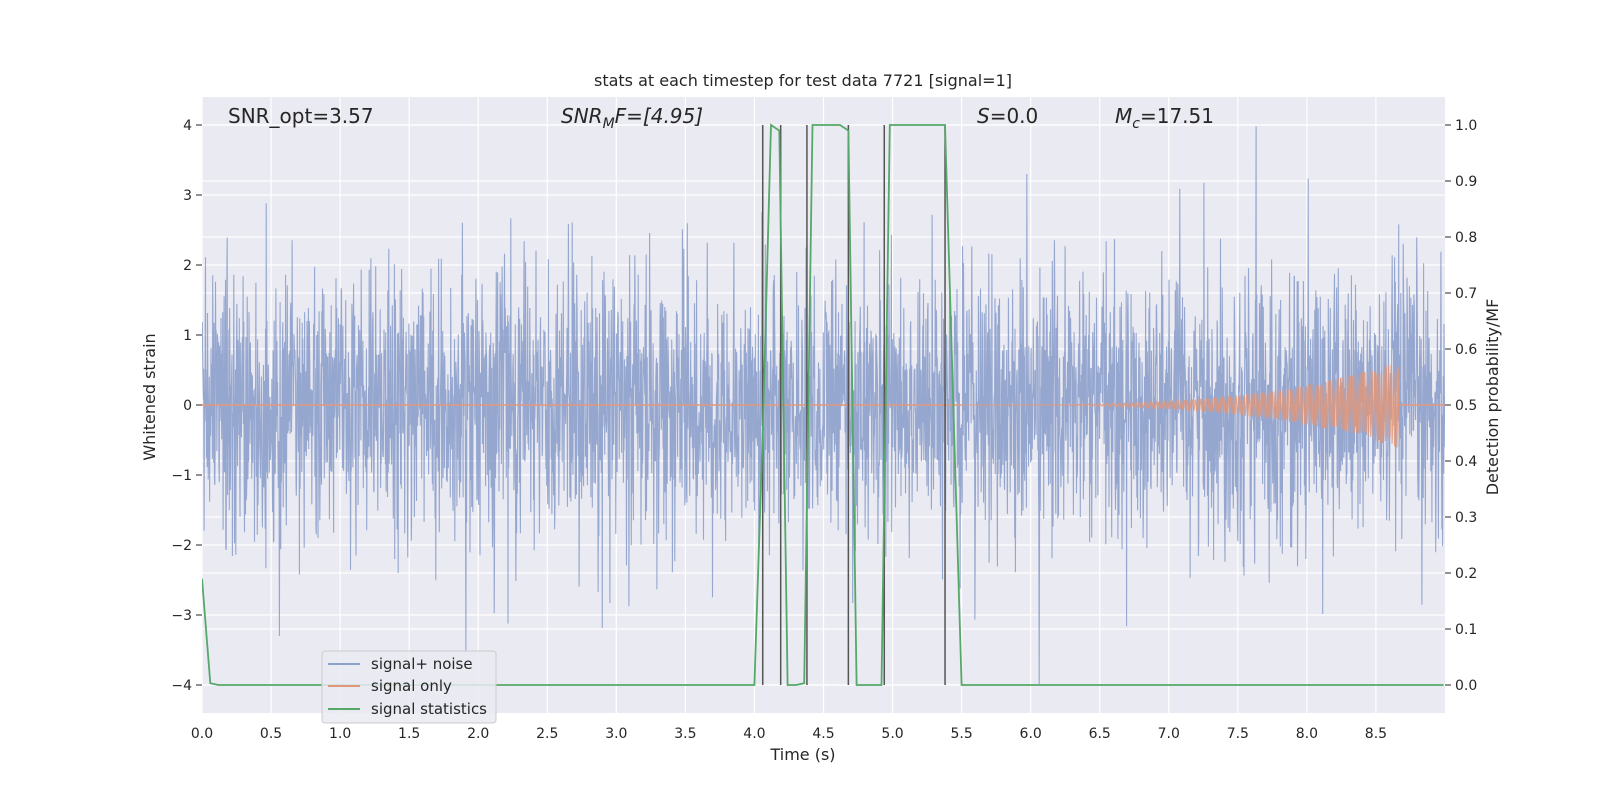  What do you see at coordinates (1164, 118) in the screenshot?
I see `annotation-mc: Mc=17.51` at bounding box center [1164, 118].